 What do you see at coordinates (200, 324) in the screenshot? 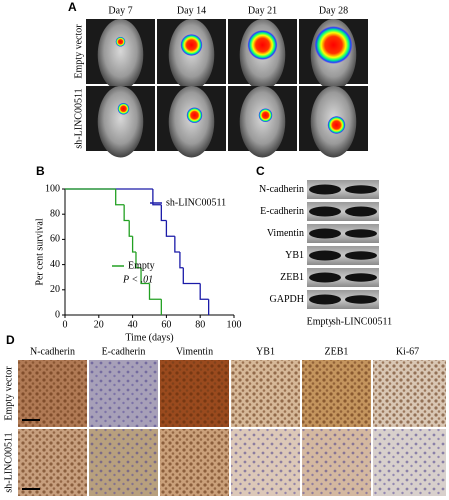
I see `x-tick-label: 80` at bounding box center [200, 324].